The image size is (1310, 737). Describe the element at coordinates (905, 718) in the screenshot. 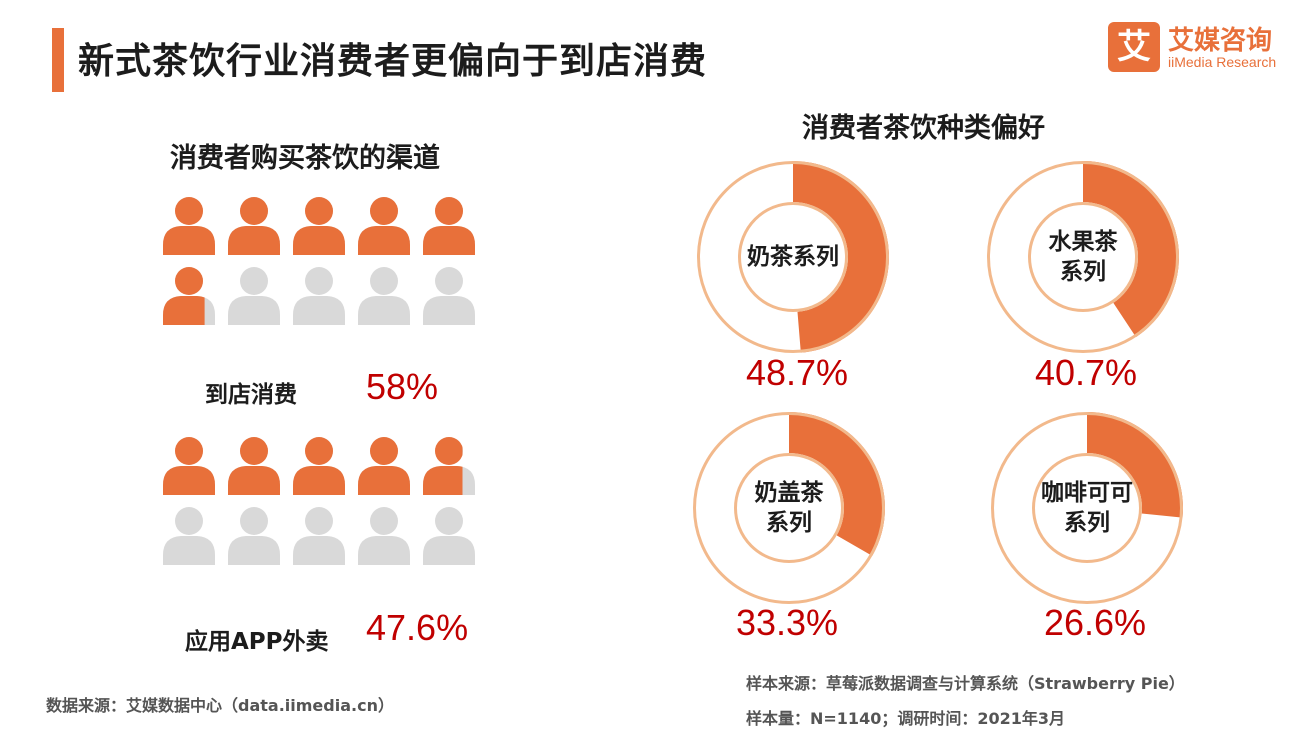

I see `sample-size-note: 样本量：N=1140；调研时间：2021年3月` at that location.